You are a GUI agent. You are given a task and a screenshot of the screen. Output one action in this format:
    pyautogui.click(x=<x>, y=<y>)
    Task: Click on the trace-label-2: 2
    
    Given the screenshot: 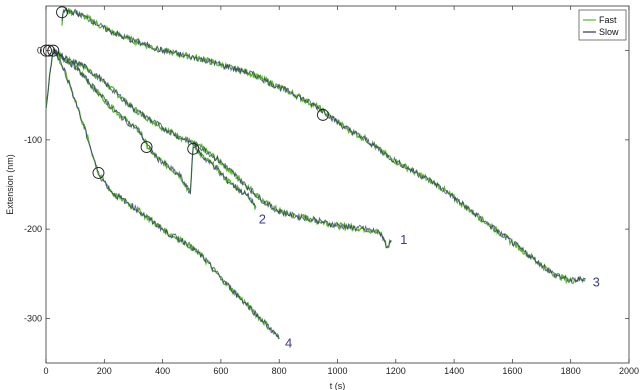 What is the action you would take?
    pyautogui.click(x=262, y=218)
    